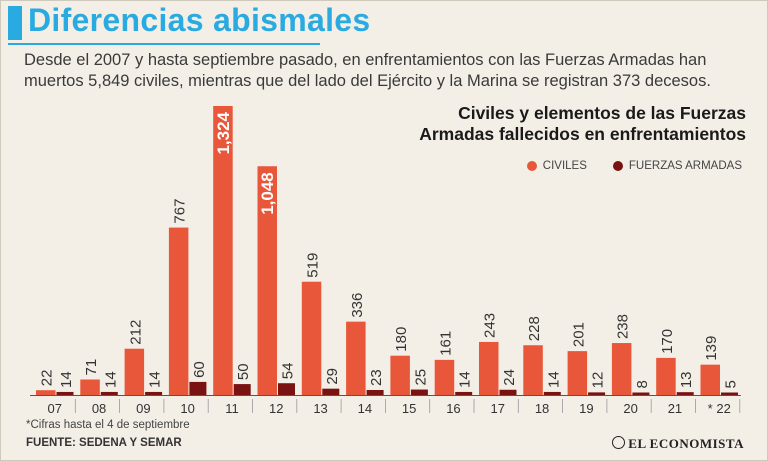  What do you see at coordinates (675, 408) in the screenshot?
I see `x-tick-14: 21` at bounding box center [675, 408].